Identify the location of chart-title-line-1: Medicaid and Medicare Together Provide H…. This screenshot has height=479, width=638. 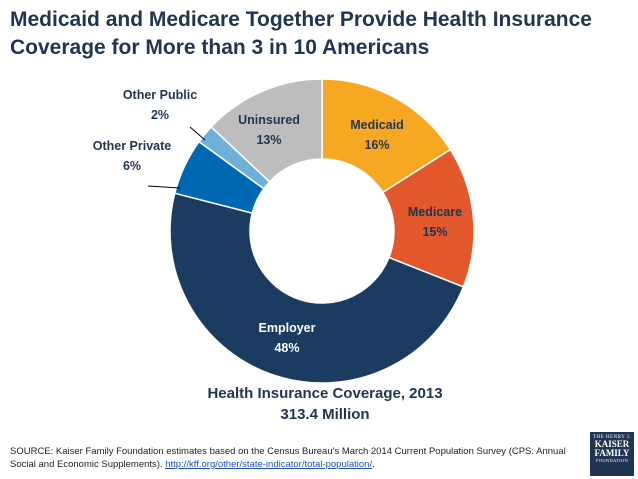
(301, 19).